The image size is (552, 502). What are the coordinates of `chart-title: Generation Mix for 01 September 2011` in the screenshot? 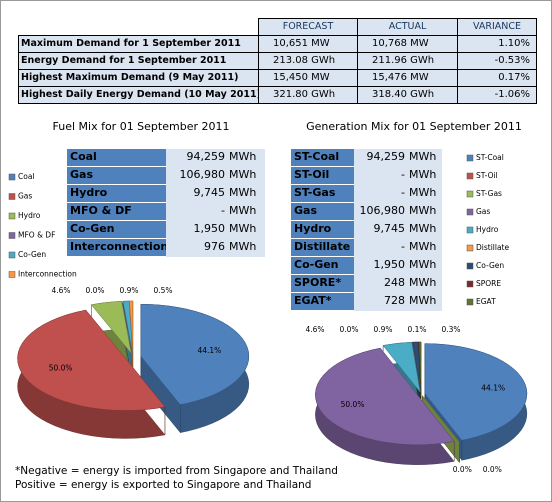 It's located at (414, 126).